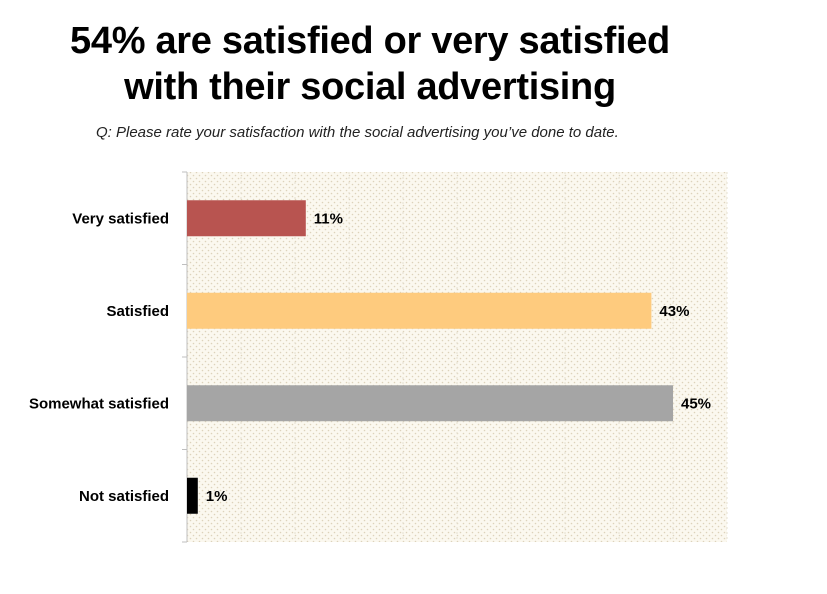  What do you see at coordinates (370, 87) in the screenshot?
I see `chart-title-line-2: with their social advertising` at bounding box center [370, 87].